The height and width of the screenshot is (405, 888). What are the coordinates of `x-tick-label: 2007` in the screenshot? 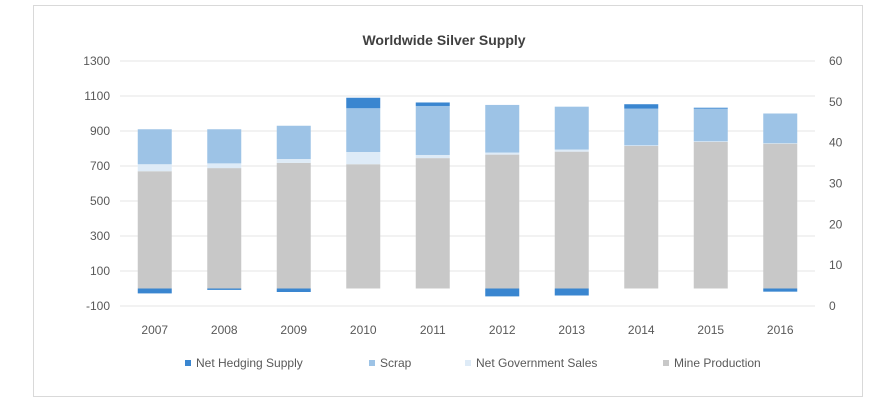 It's located at (154, 330).